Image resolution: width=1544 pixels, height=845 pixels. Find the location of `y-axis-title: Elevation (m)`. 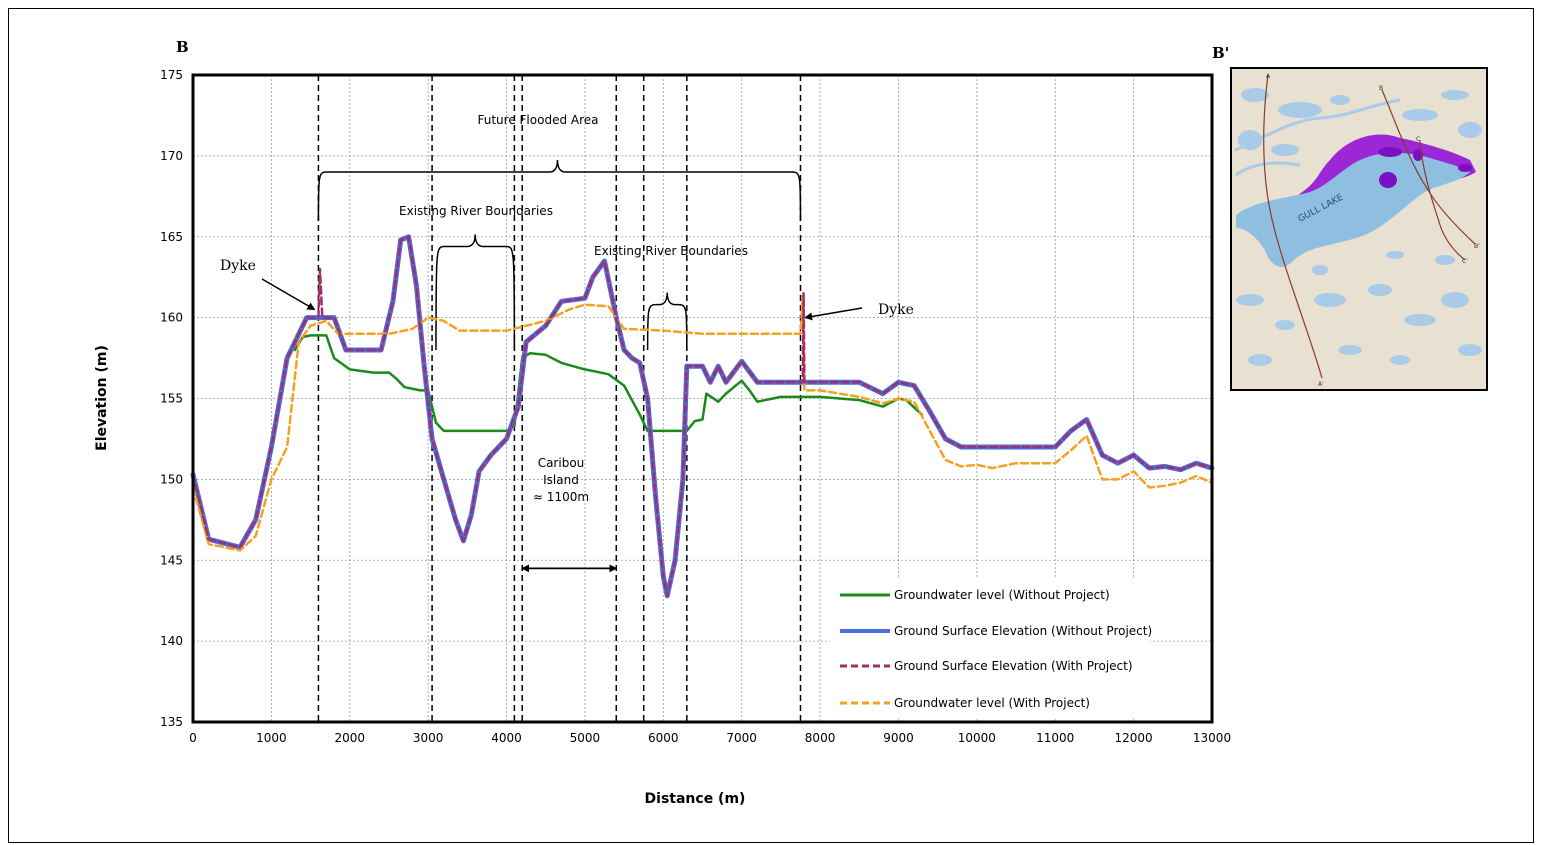

y-axis-title: Elevation (m) is located at coordinates (102, 398).